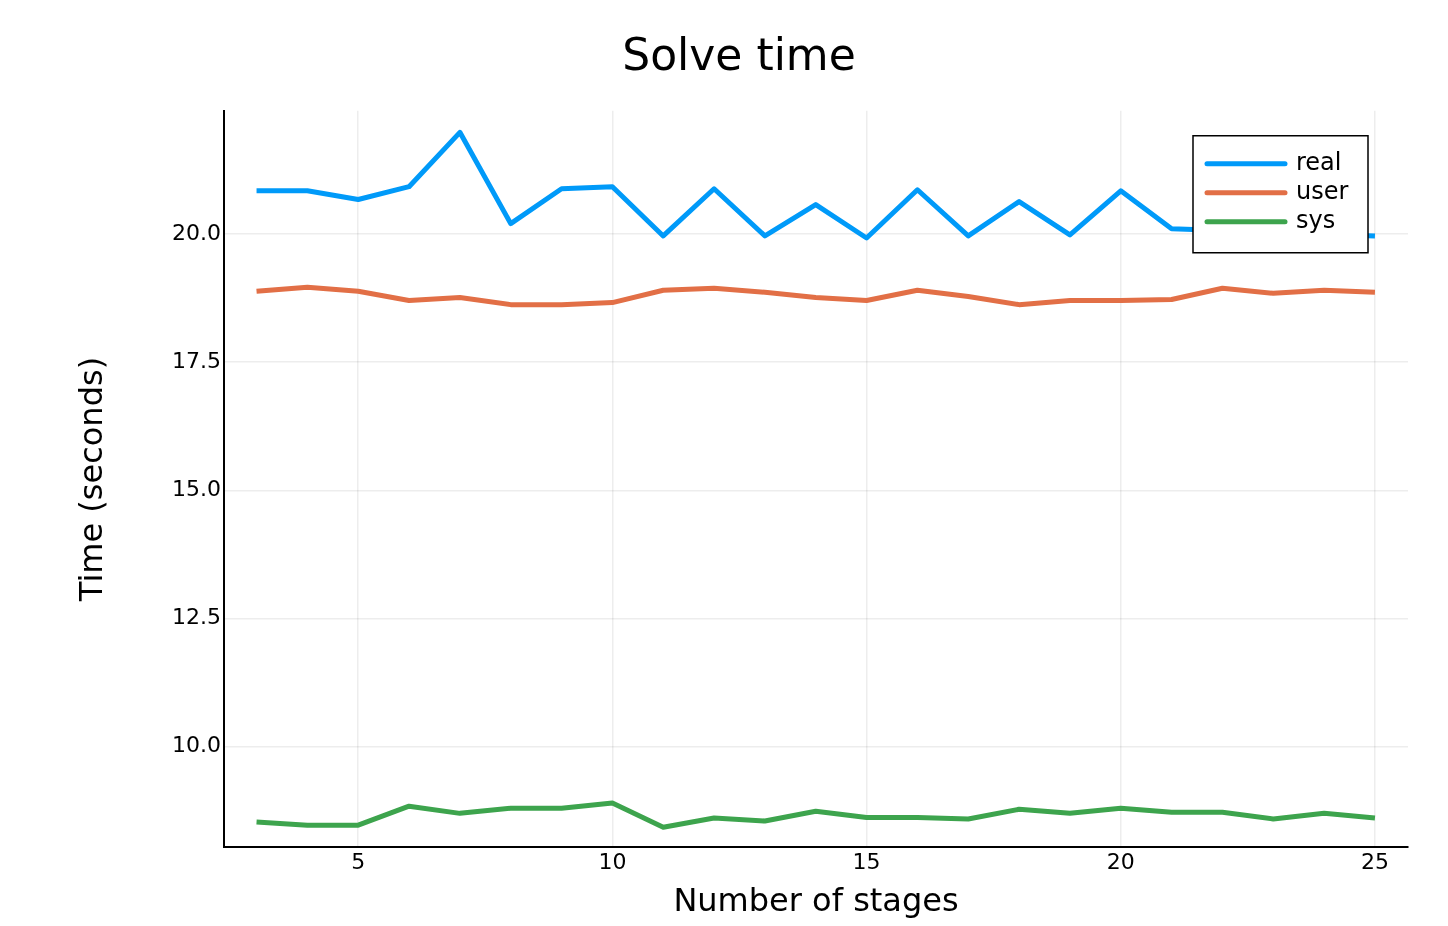  What do you see at coordinates (358, 862) in the screenshot?
I see `x-tick-label: 5` at bounding box center [358, 862].